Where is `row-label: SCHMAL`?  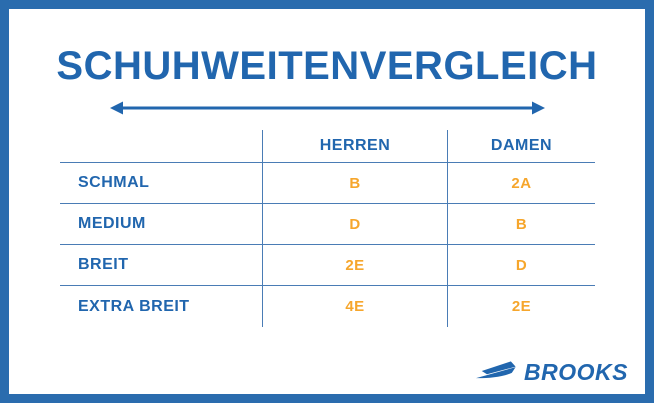 row-label: SCHMAL is located at coordinates (114, 182).